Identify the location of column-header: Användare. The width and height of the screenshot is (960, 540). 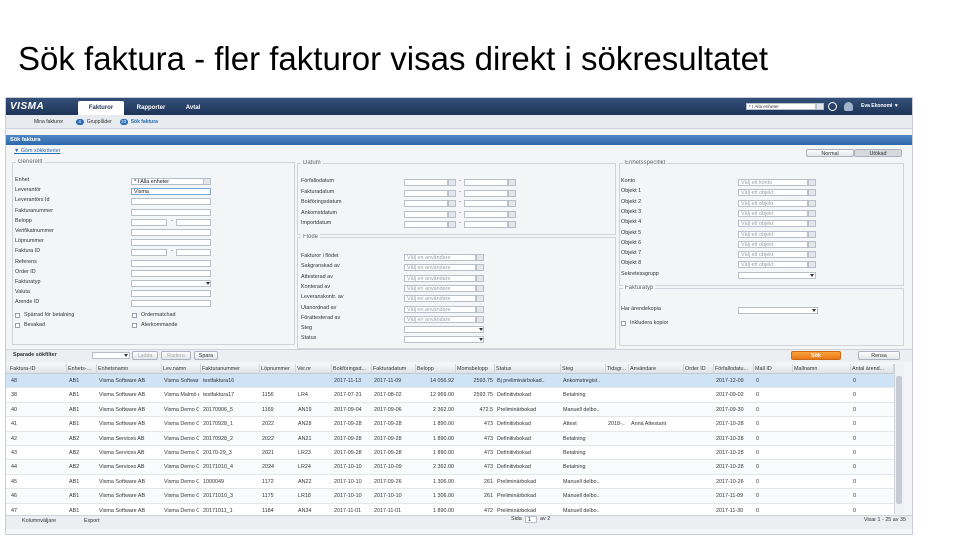
(656, 369).